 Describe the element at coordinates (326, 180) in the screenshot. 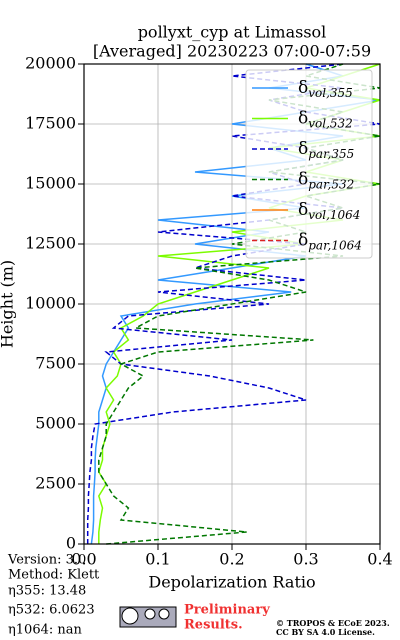

I see `legend-label: δpar,532` at that location.